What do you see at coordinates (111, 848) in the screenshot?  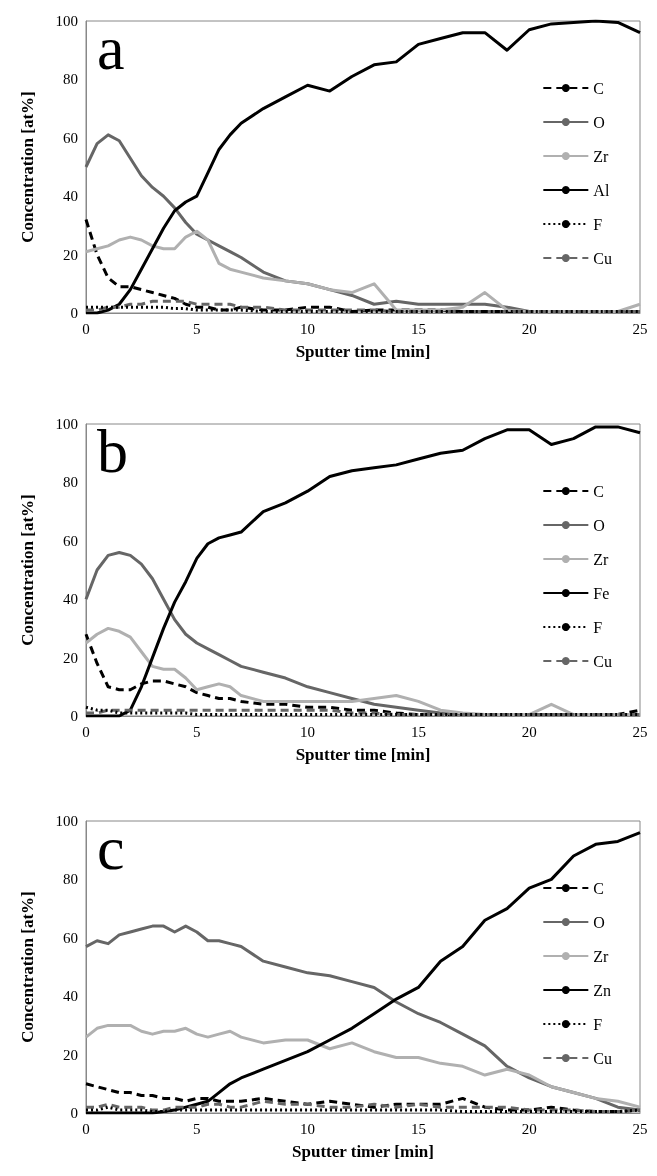 I see `chart-title: c` at bounding box center [111, 848].